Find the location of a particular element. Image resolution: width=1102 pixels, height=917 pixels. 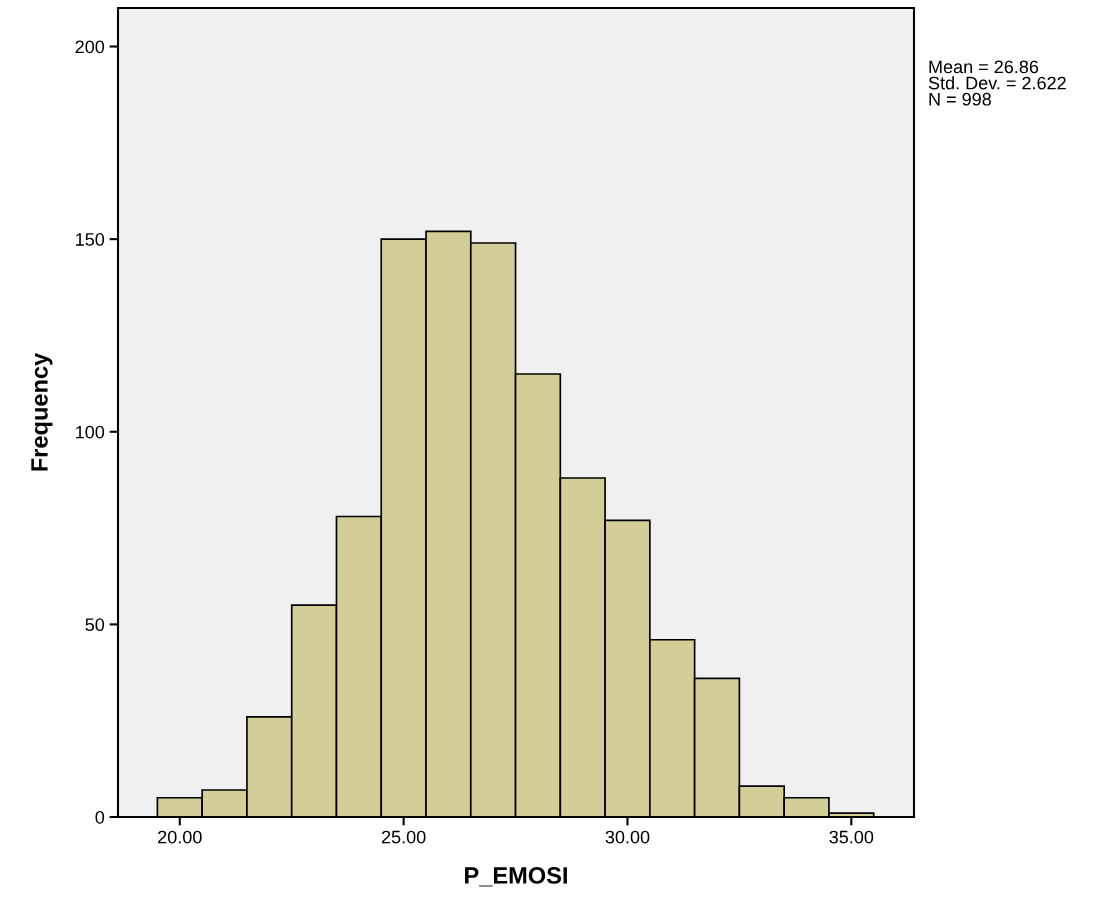

y-axis-title: Frequency is located at coordinates (42, 411).